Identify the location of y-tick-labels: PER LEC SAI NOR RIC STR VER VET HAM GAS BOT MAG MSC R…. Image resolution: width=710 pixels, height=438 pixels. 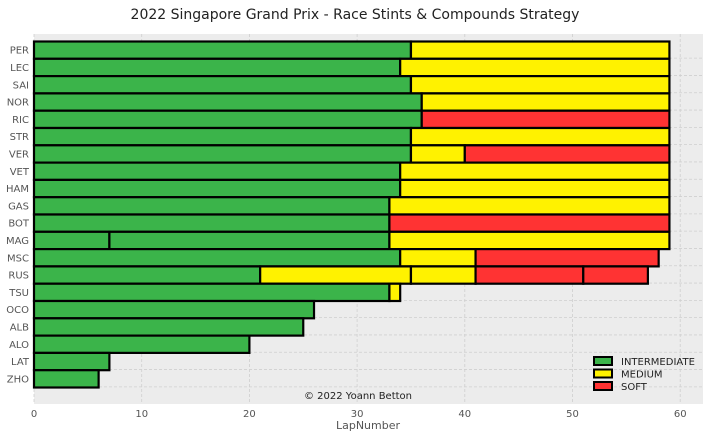
(18, 216).